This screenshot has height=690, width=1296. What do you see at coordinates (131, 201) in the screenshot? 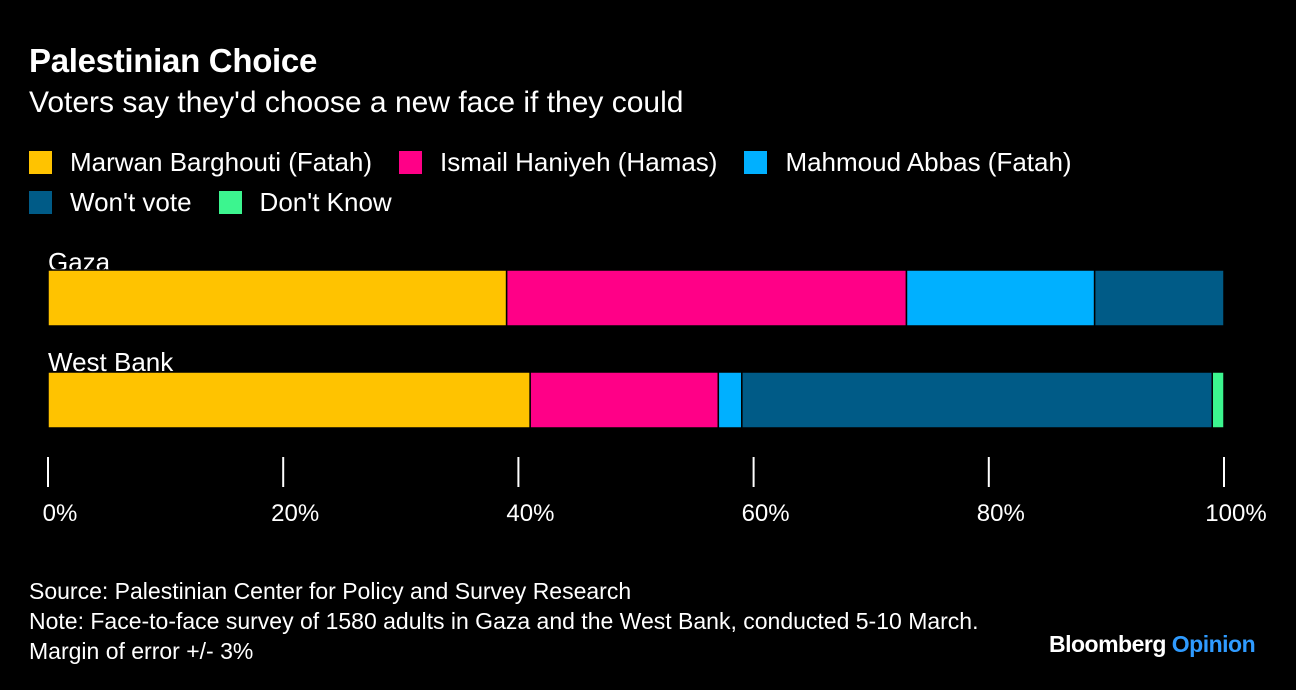
I see `legend-label-wont-vote: Won't vote` at bounding box center [131, 201].